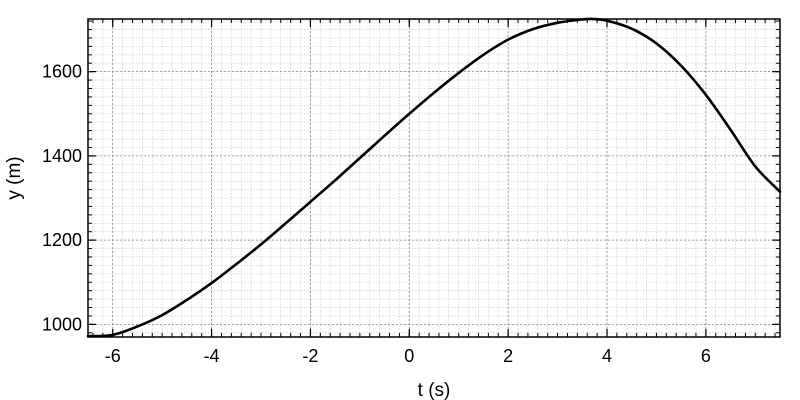 Image resolution: width=800 pixels, height=400 pixels. What do you see at coordinates (62, 324) in the screenshot?
I see `y-tick-label: 1000` at bounding box center [62, 324].